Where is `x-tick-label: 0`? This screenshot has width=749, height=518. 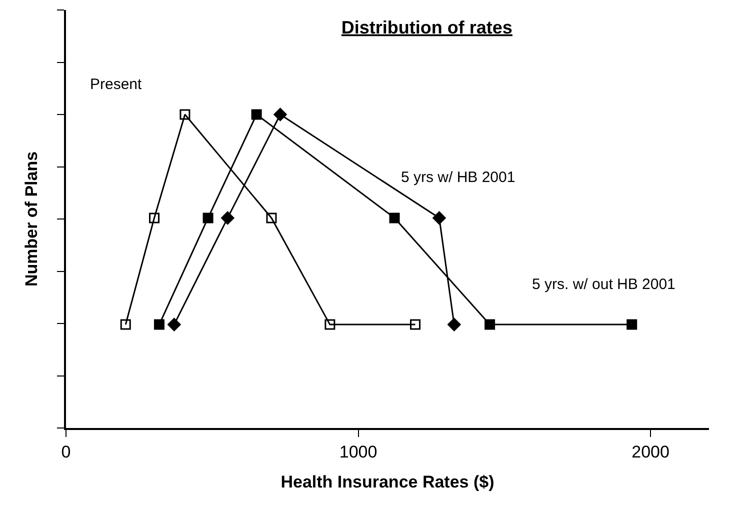 x-tick-label: 0 is located at coordinates (66, 452).